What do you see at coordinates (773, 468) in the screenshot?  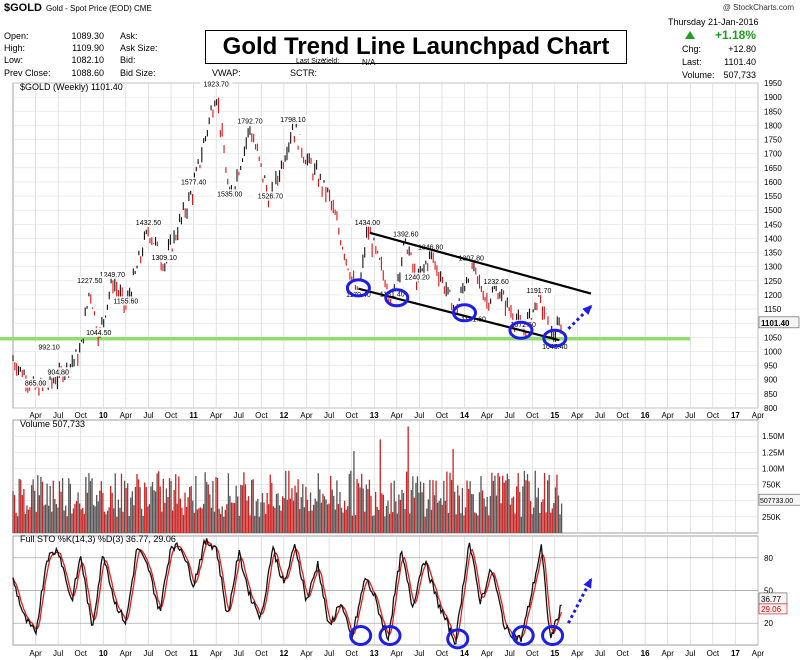 I see `y-tick-label: 1.00M` at bounding box center [773, 468].